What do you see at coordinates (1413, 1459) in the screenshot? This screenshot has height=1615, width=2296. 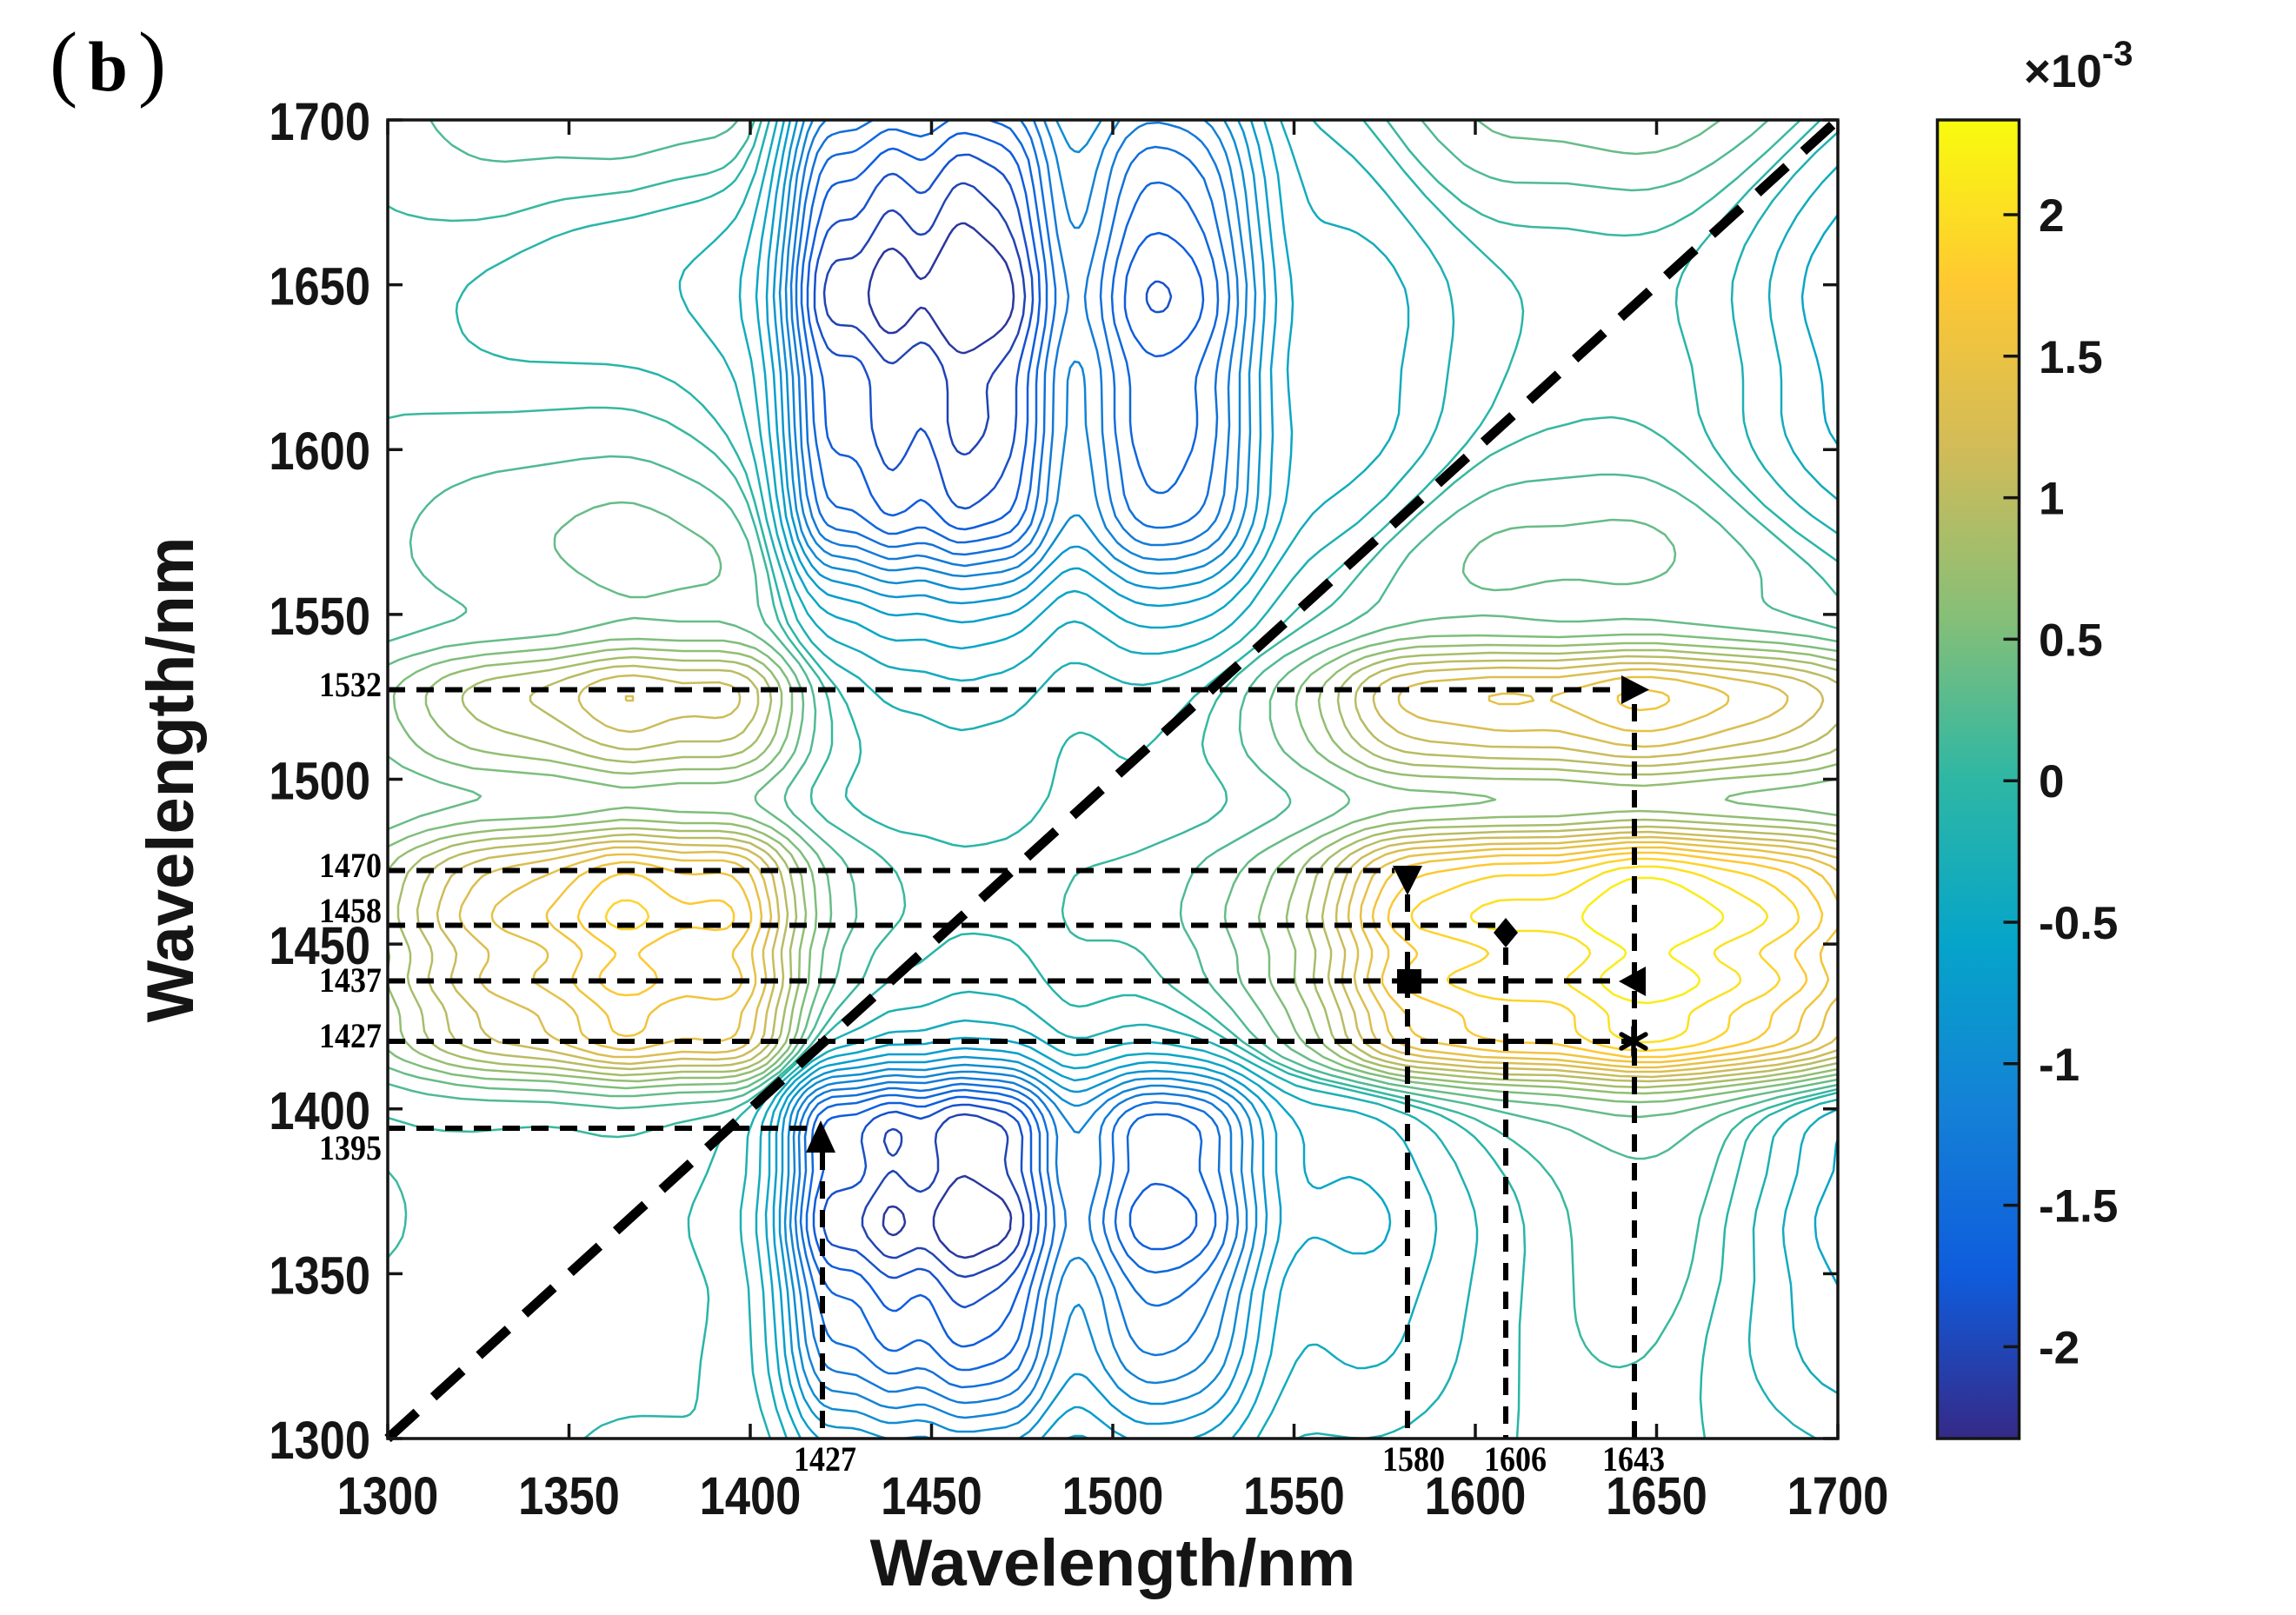 I see `svg-text: 1580` at bounding box center [1413, 1459].